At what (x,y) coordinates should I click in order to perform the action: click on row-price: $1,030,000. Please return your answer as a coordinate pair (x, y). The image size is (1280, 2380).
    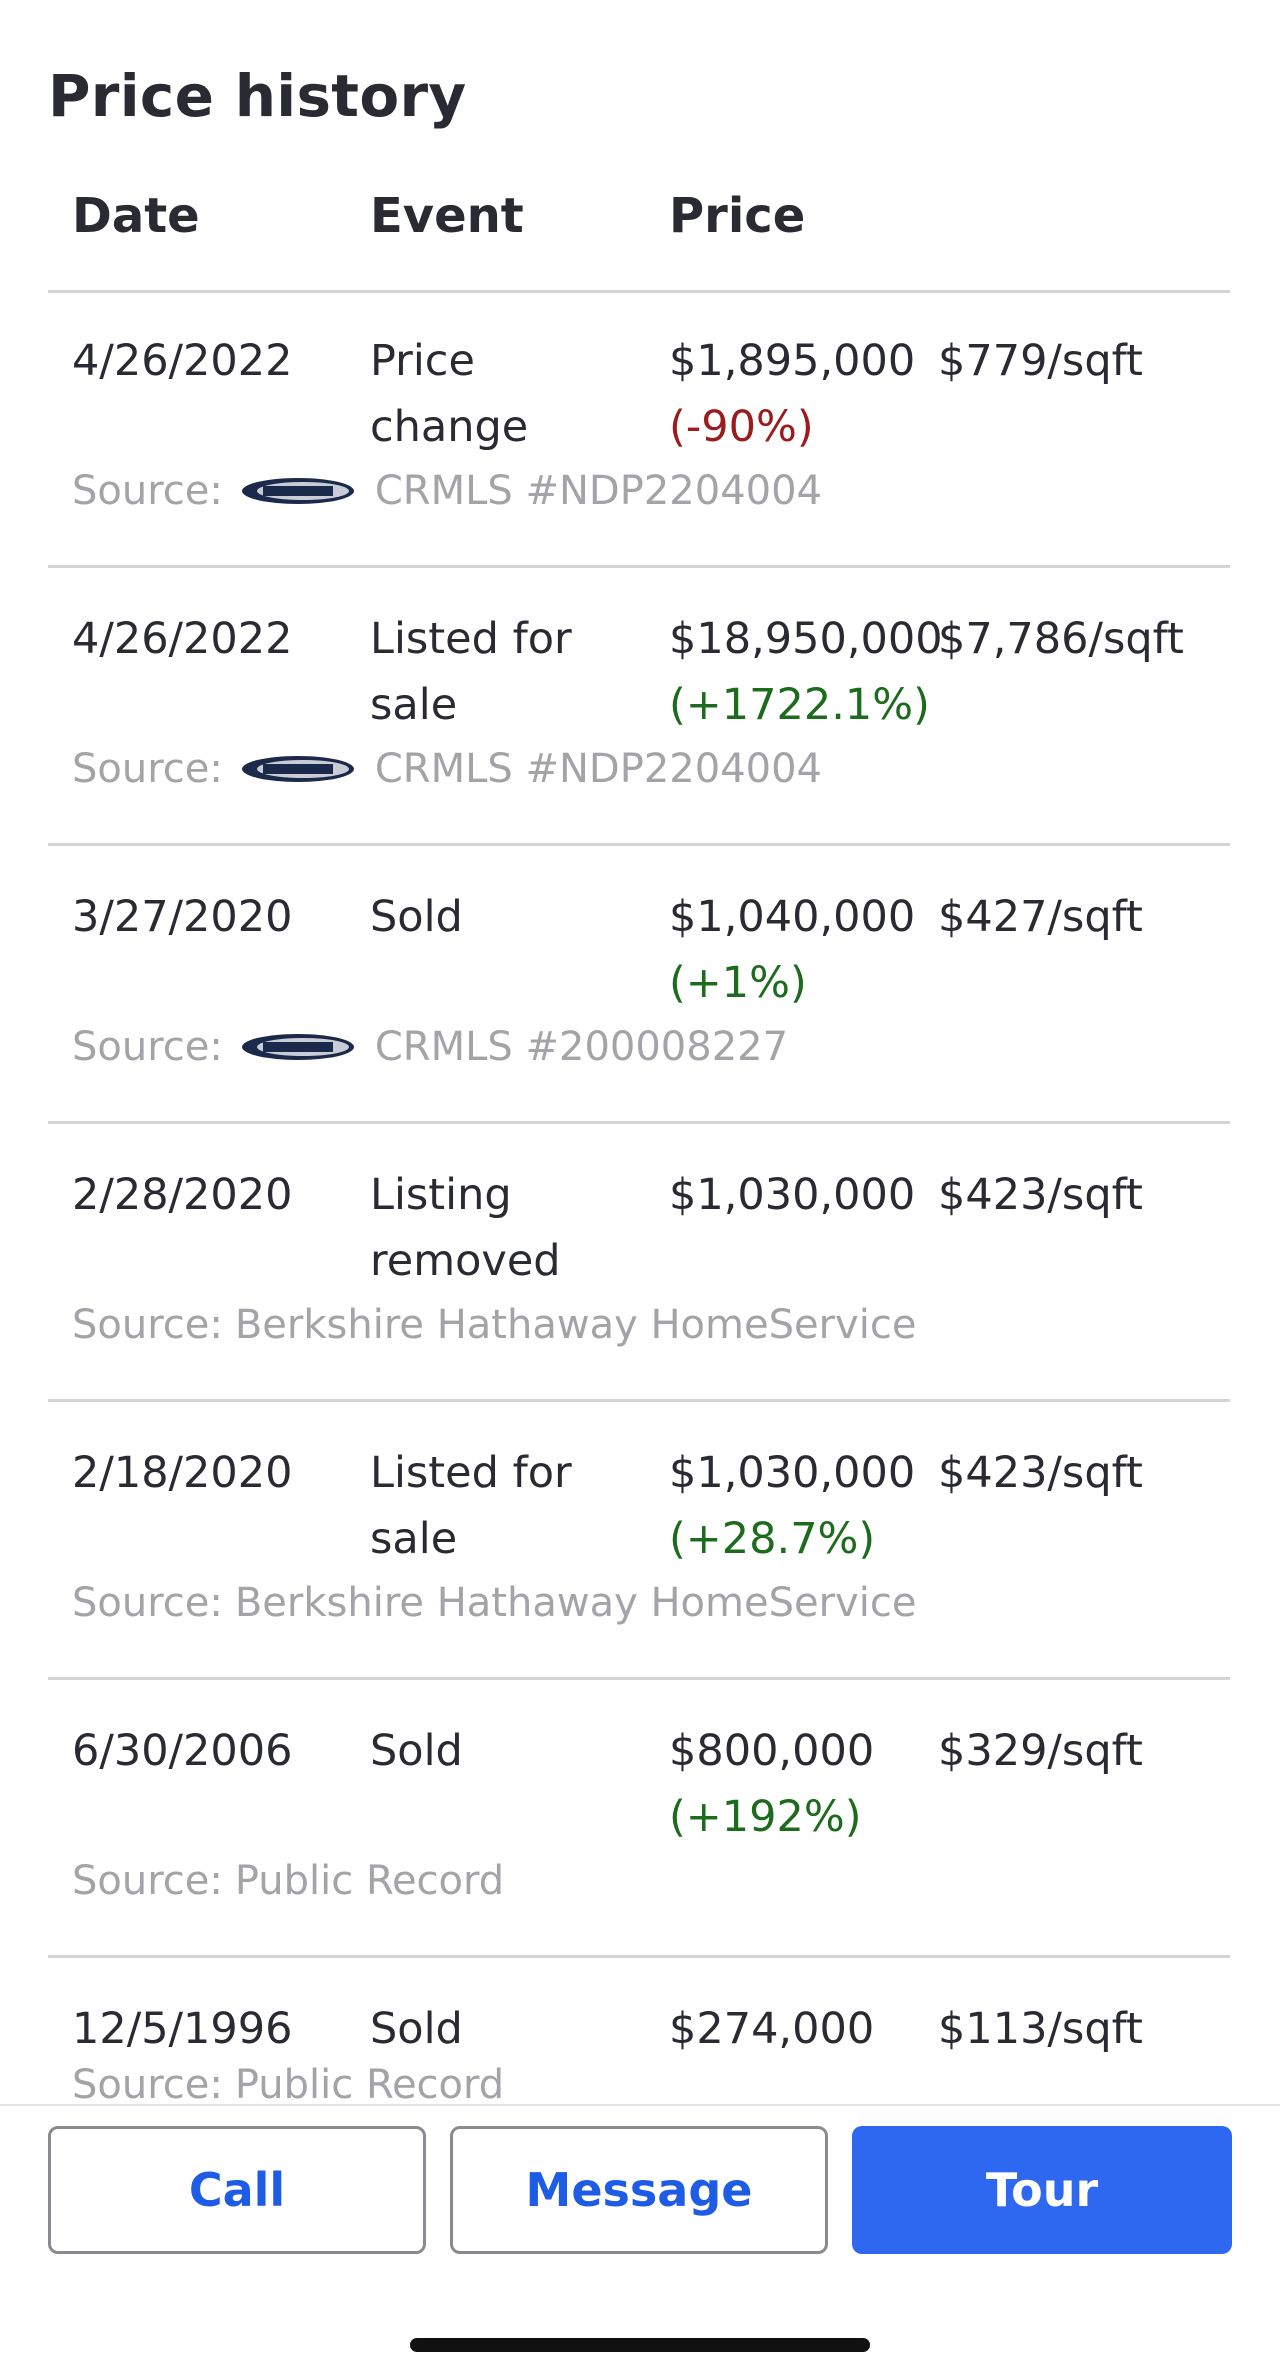
    Looking at the image, I should click on (792, 1195).